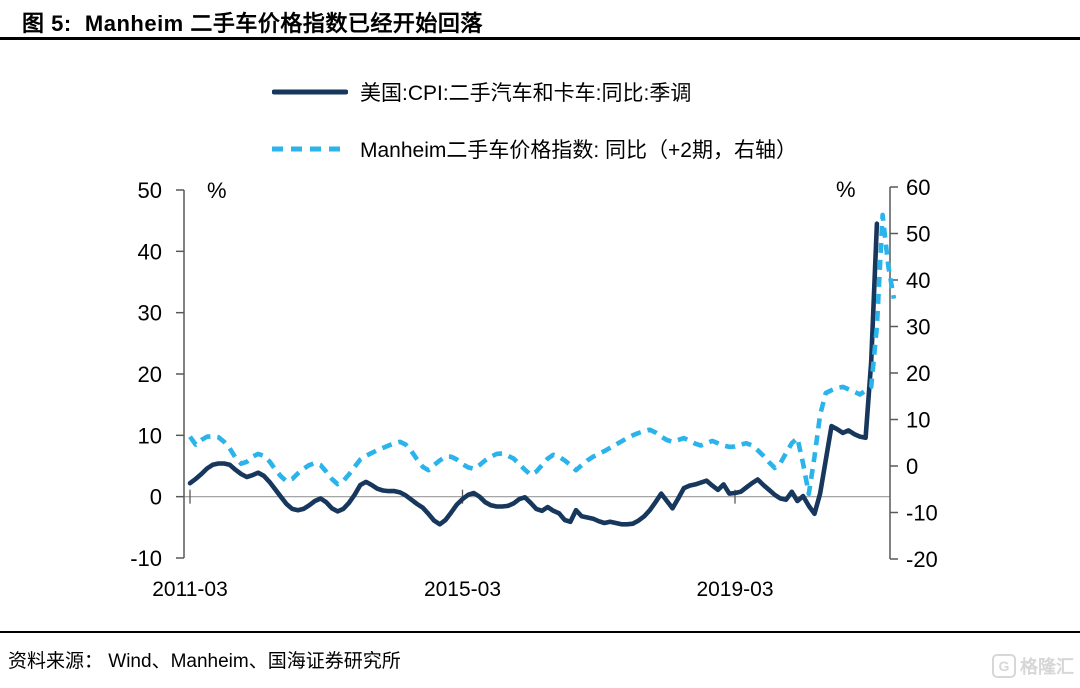 The height and width of the screenshot is (688, 1080). I want to click on gelonghui-watermark: G 格隆汇, so click(1033, 666).